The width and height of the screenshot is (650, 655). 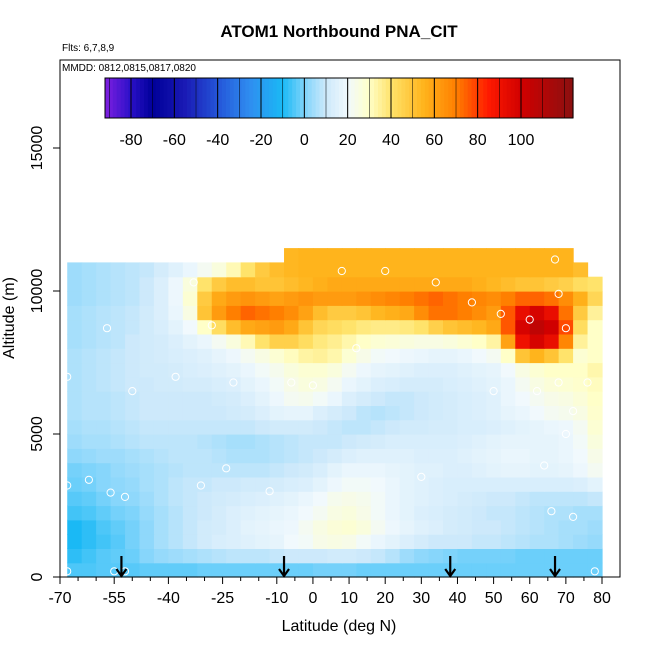 What do you see at coordinates (555, 567) in the screenshot?
I see `down-arrow-icon` at bounding box center [555, 567].